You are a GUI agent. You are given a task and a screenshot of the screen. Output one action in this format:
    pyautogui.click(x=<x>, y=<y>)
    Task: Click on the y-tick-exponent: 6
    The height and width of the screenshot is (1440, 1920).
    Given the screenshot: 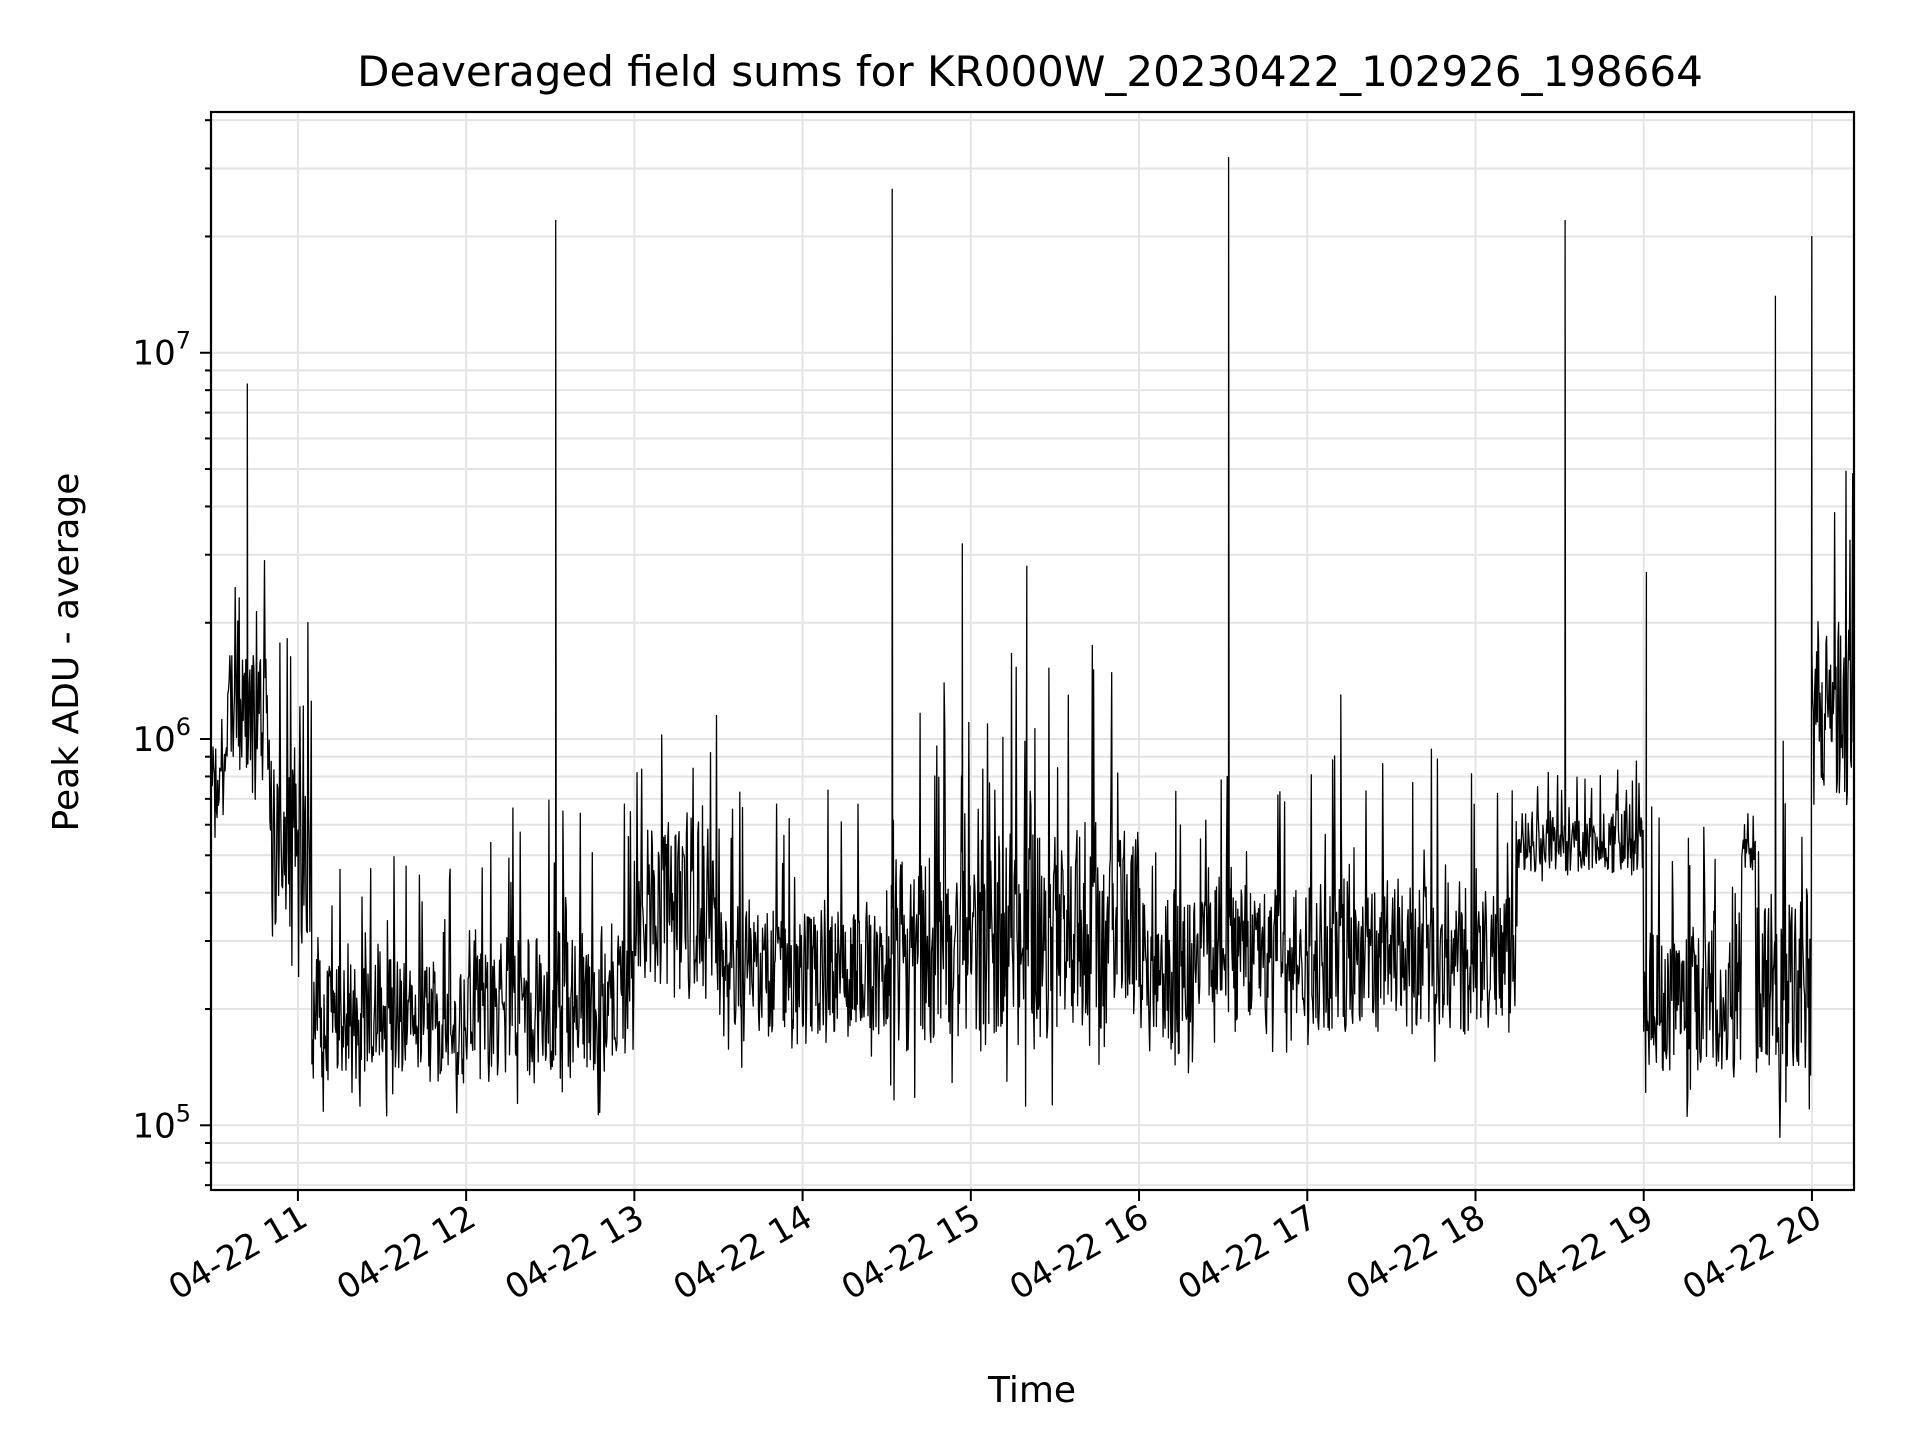 What is the action you would take?
    pyautogui.click(x=183, y=727)
    